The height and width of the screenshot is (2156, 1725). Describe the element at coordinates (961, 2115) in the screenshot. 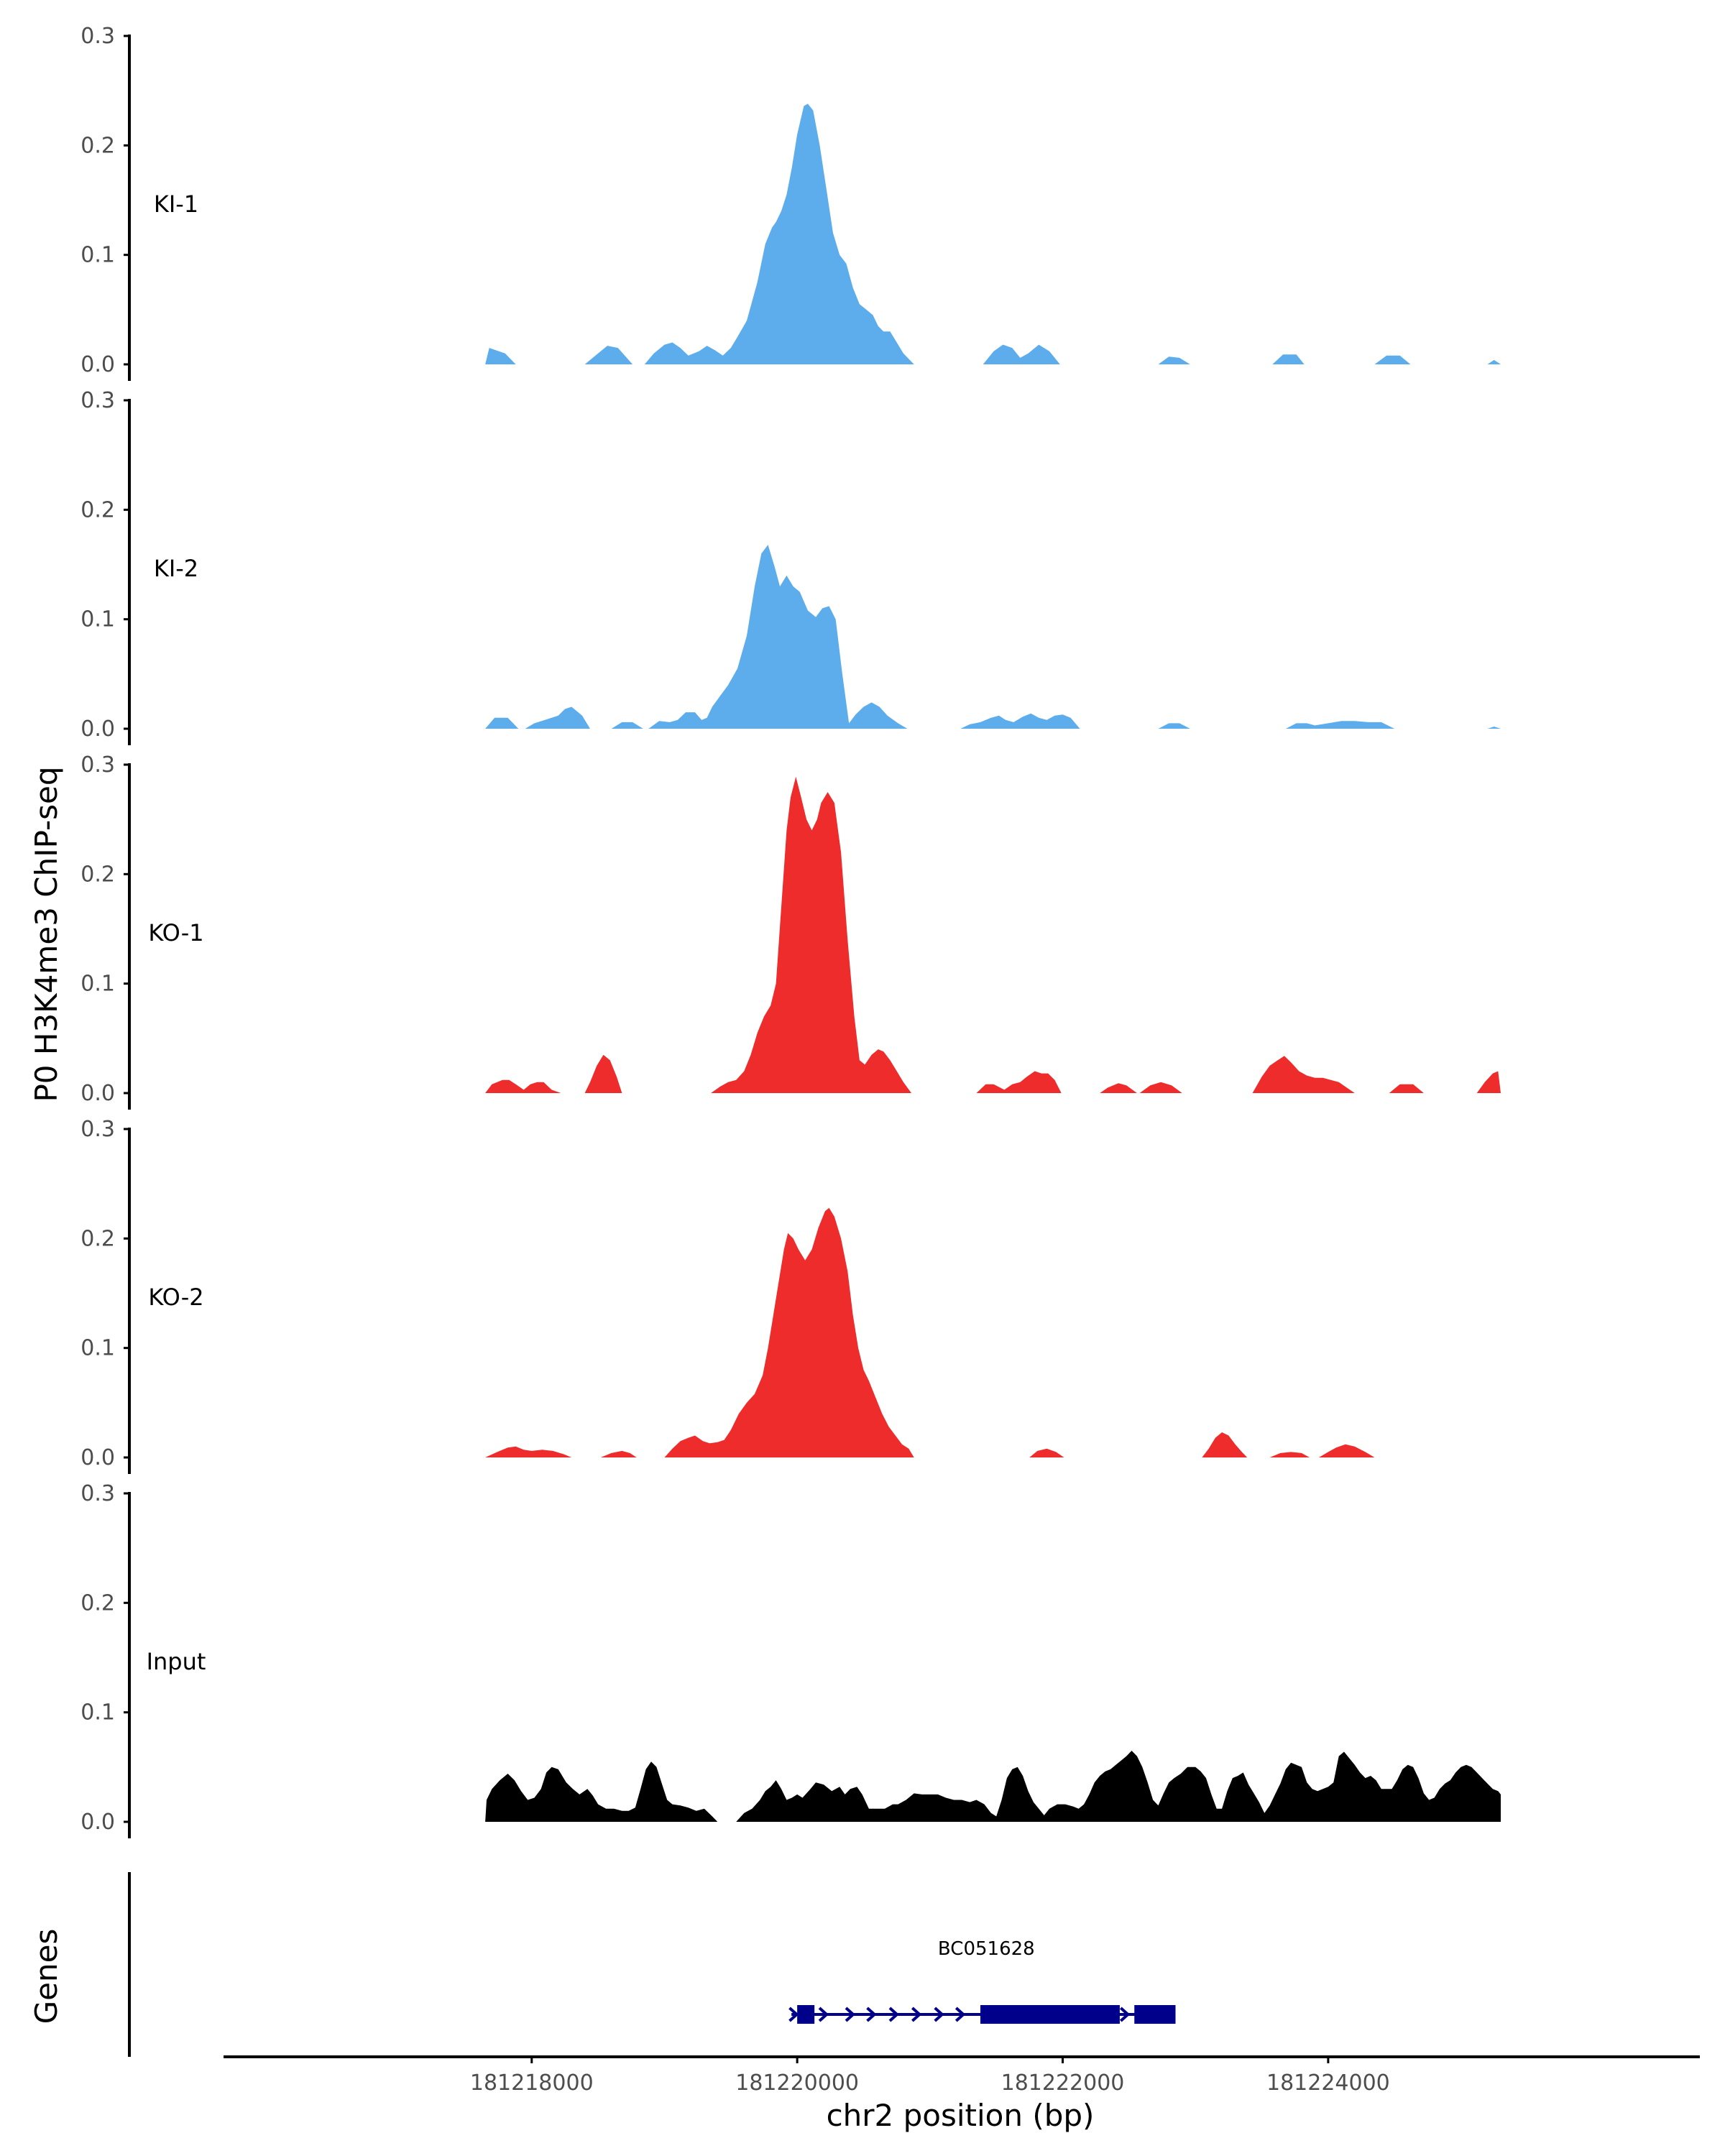

I see `x-axis-title: chr2 position (bp)` at that location.